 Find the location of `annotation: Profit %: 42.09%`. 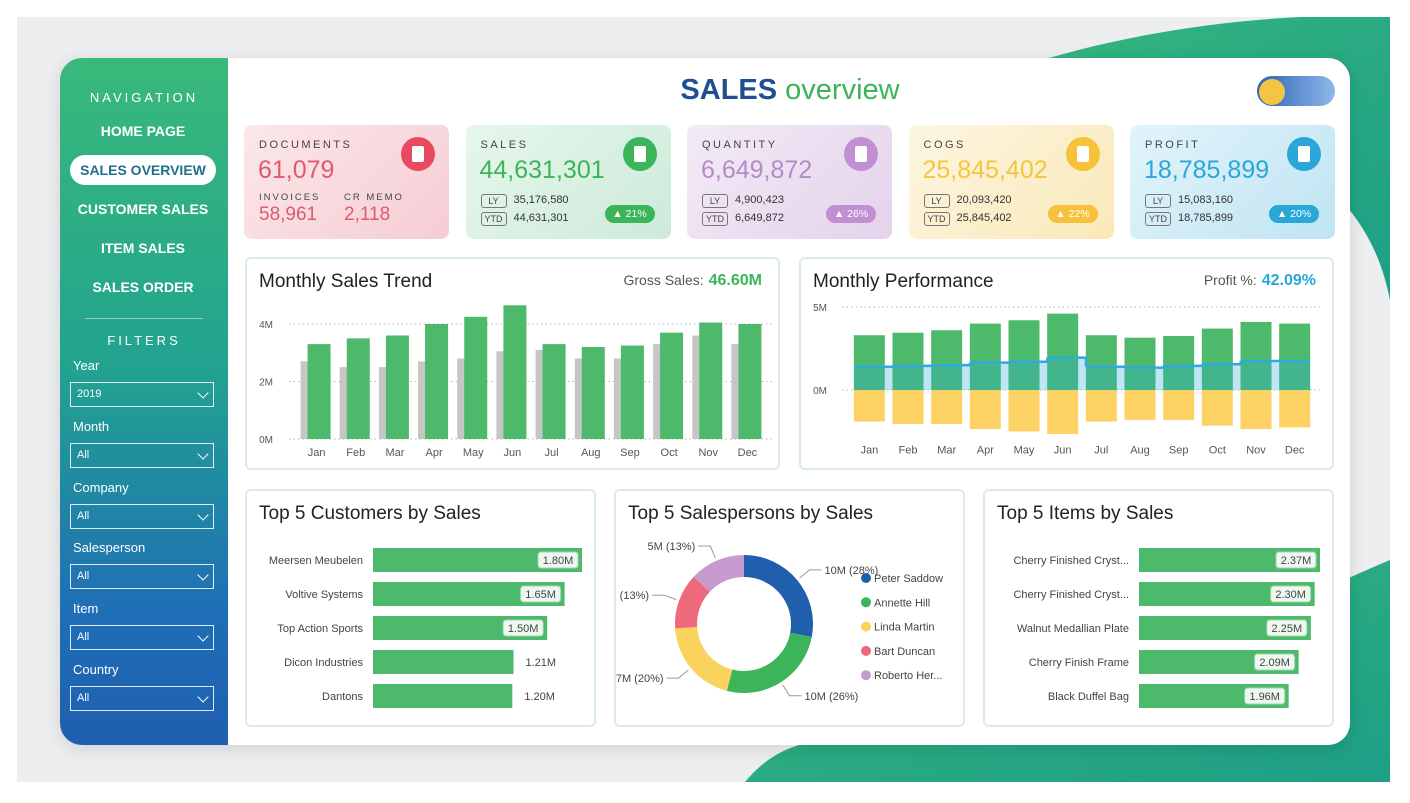

annotation: Profit %: 42.09% is located at coordinates (1260, 280).